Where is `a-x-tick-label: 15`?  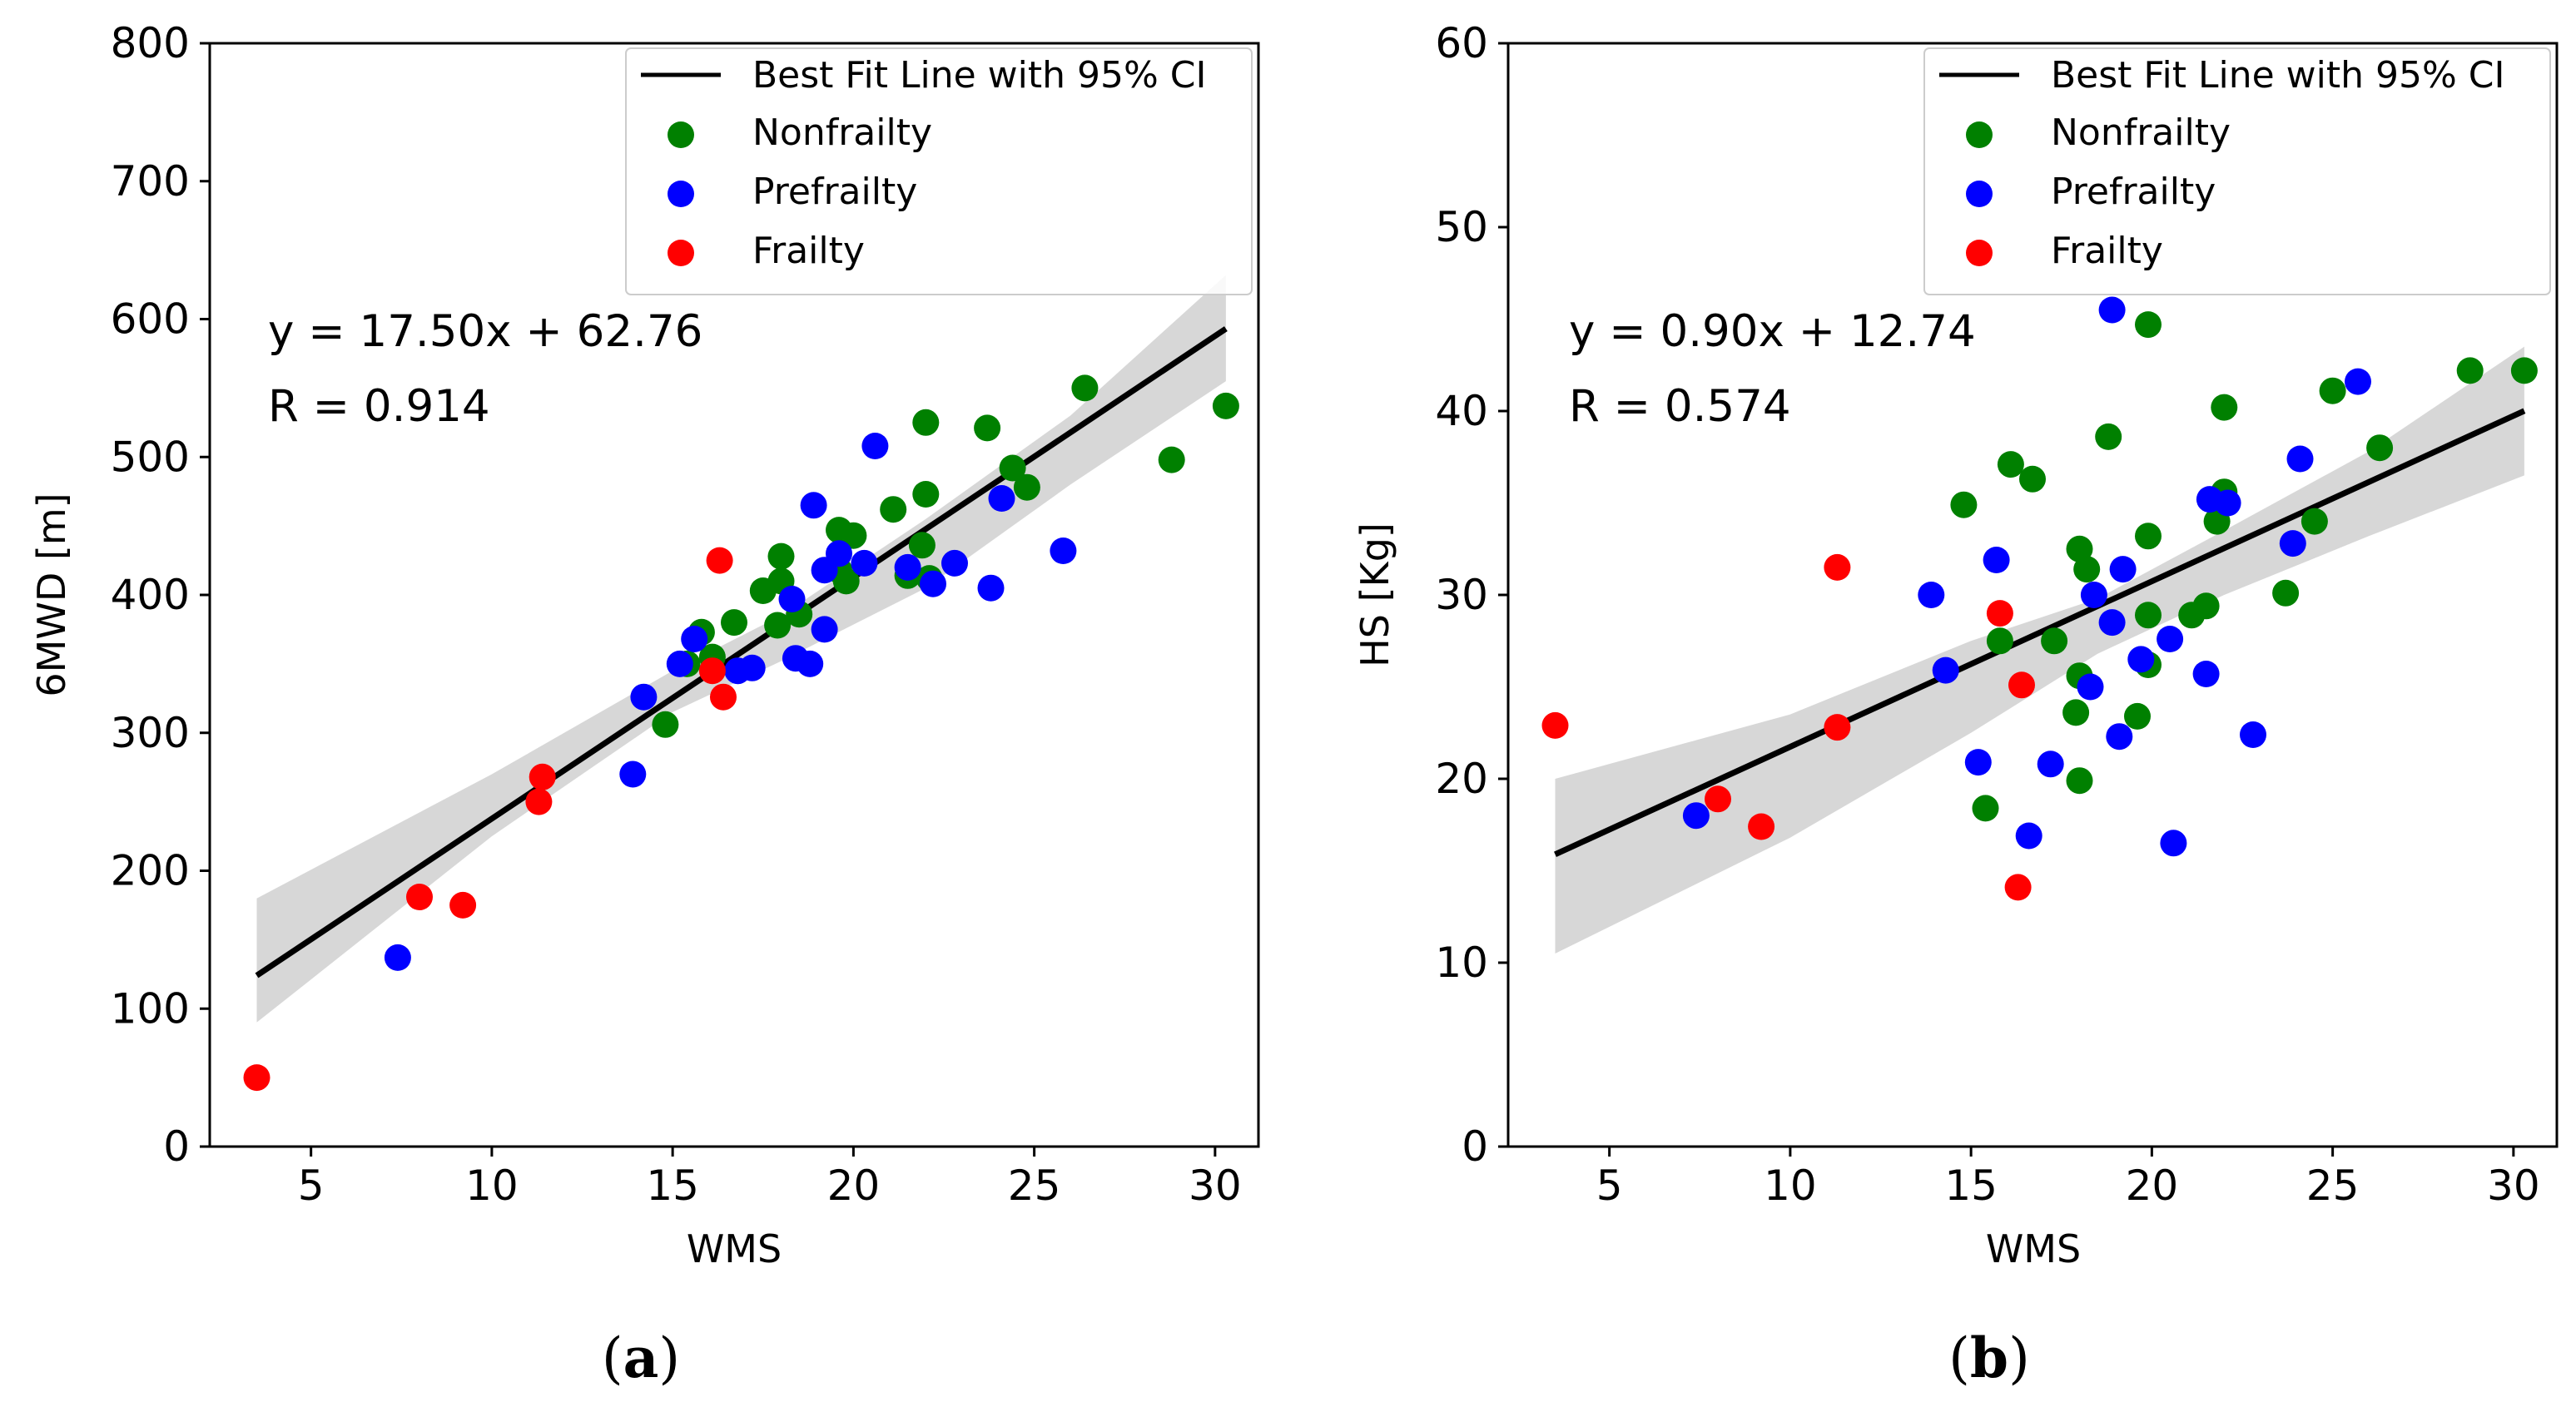 a-x-tick-label: 15 is located at coordinates (672, 1186).